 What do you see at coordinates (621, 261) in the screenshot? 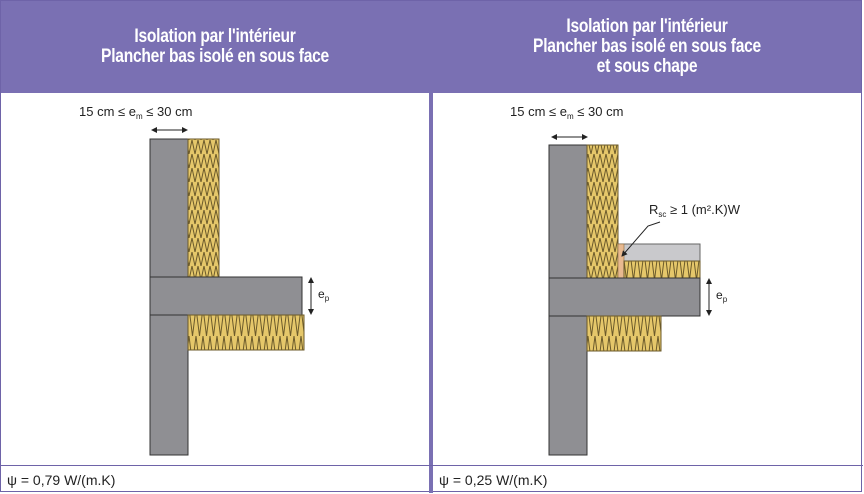
I see `right-edge-strip` at bounding box center [621, 261].